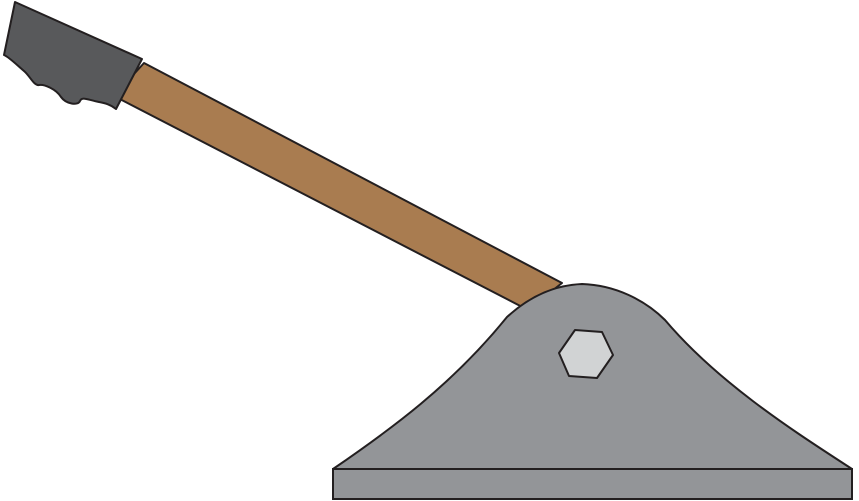 The width and height of the screenshot is (859, 501). I want to click on base-plate, so click(592, 484).